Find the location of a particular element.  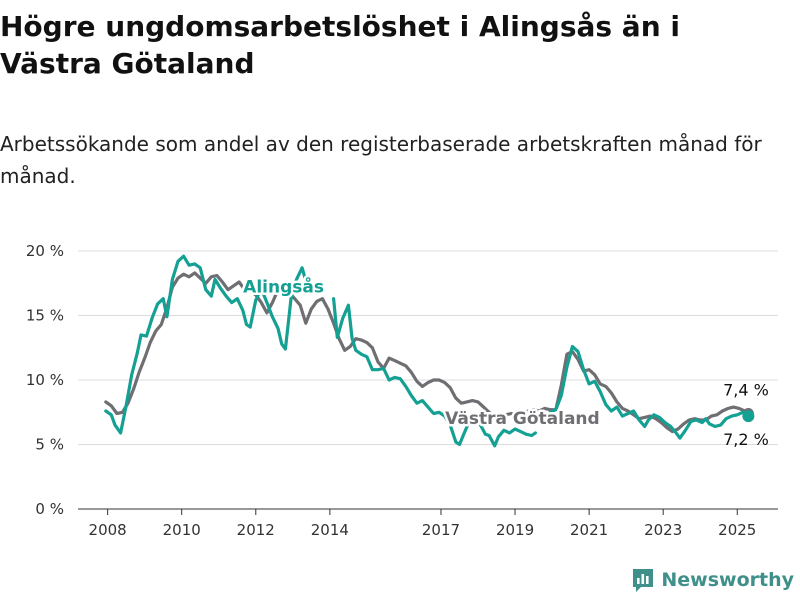

y-tick-label: 10 % is located at coordinates (45, 380).